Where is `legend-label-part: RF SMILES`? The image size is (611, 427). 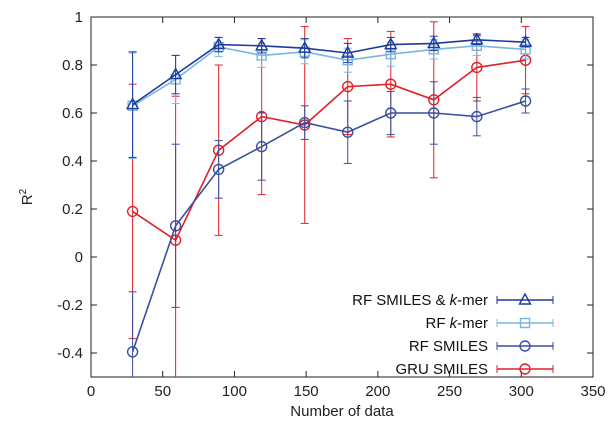 legend-label-part: RF SMILES is located at coordinates (448, 346).